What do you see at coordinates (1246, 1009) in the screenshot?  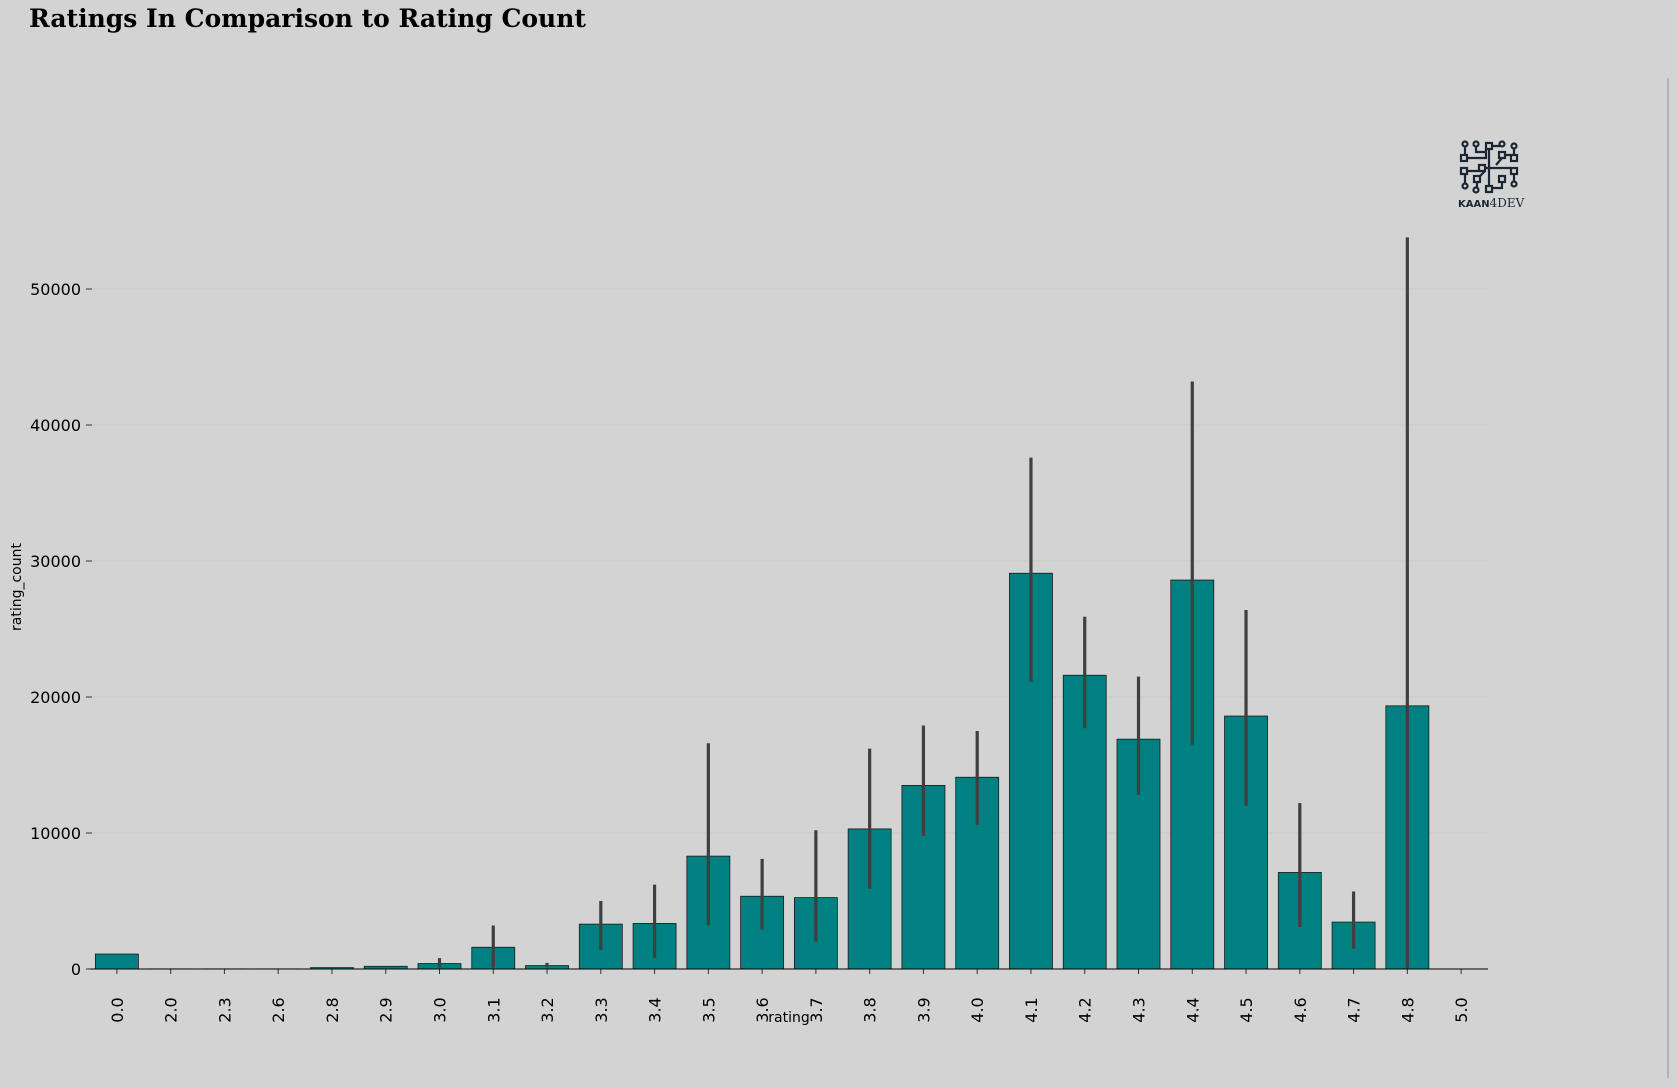 I see `x-tick-label: 4.5` at bounding box center [1246, 1009].